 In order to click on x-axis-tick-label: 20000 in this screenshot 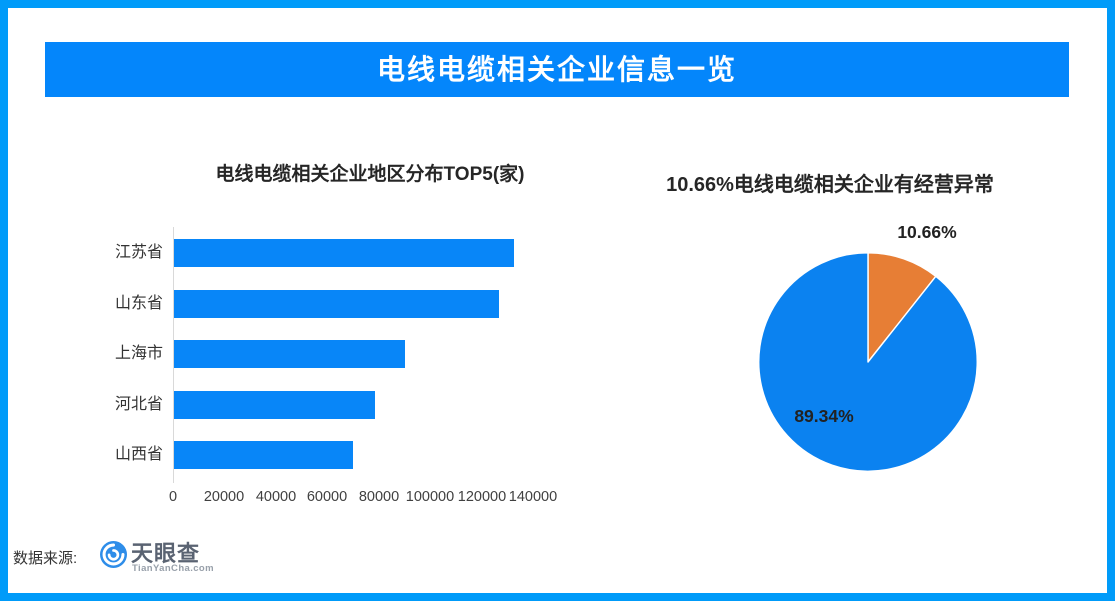, I will do `click(224, 497)`.